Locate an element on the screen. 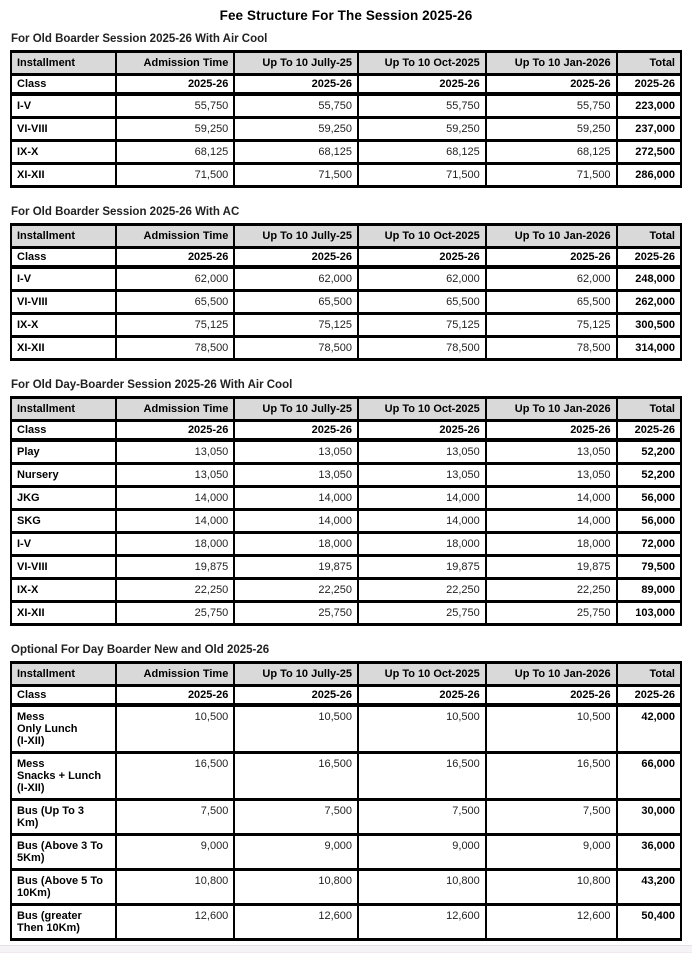 The height and width of the screenshot is (953, 692). row-label-cell: VI-VIII is located at coordinates (63, 567).